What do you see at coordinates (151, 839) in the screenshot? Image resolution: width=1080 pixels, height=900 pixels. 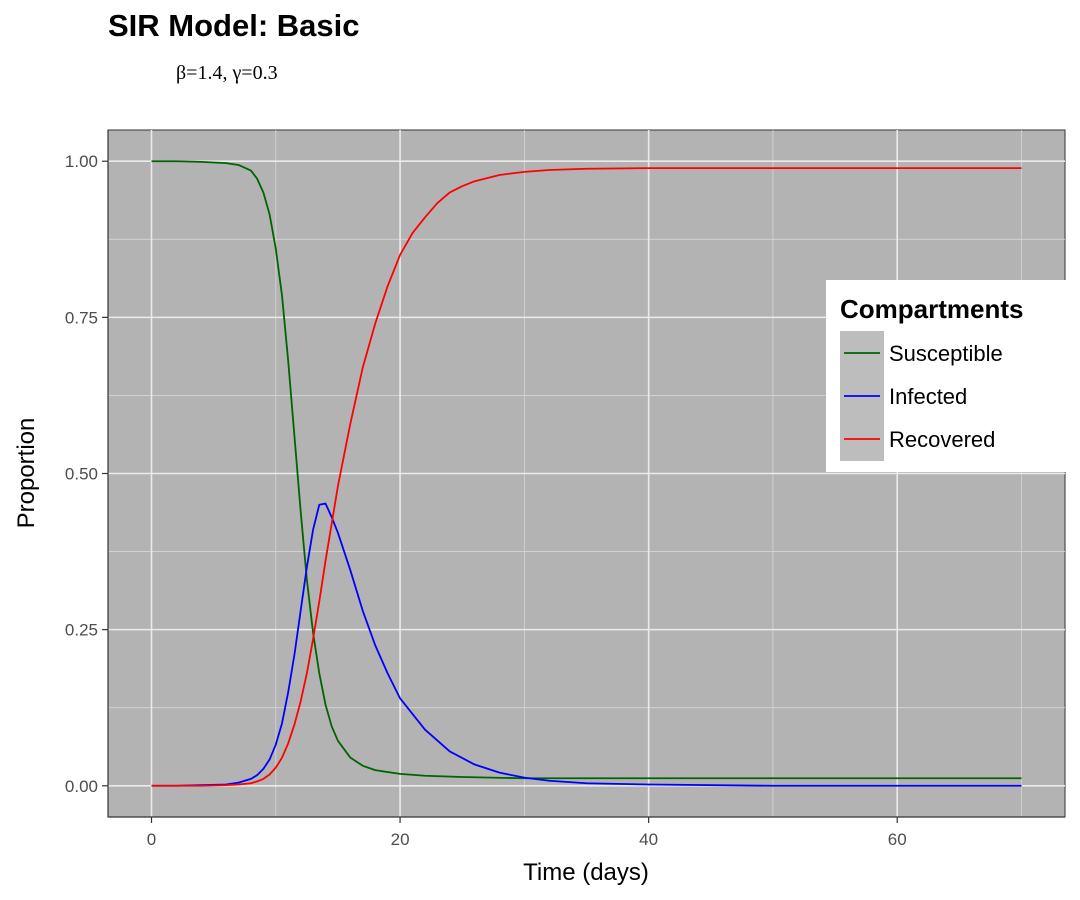 I see `x-tick-label: 0` at bounding box center [151, 839].